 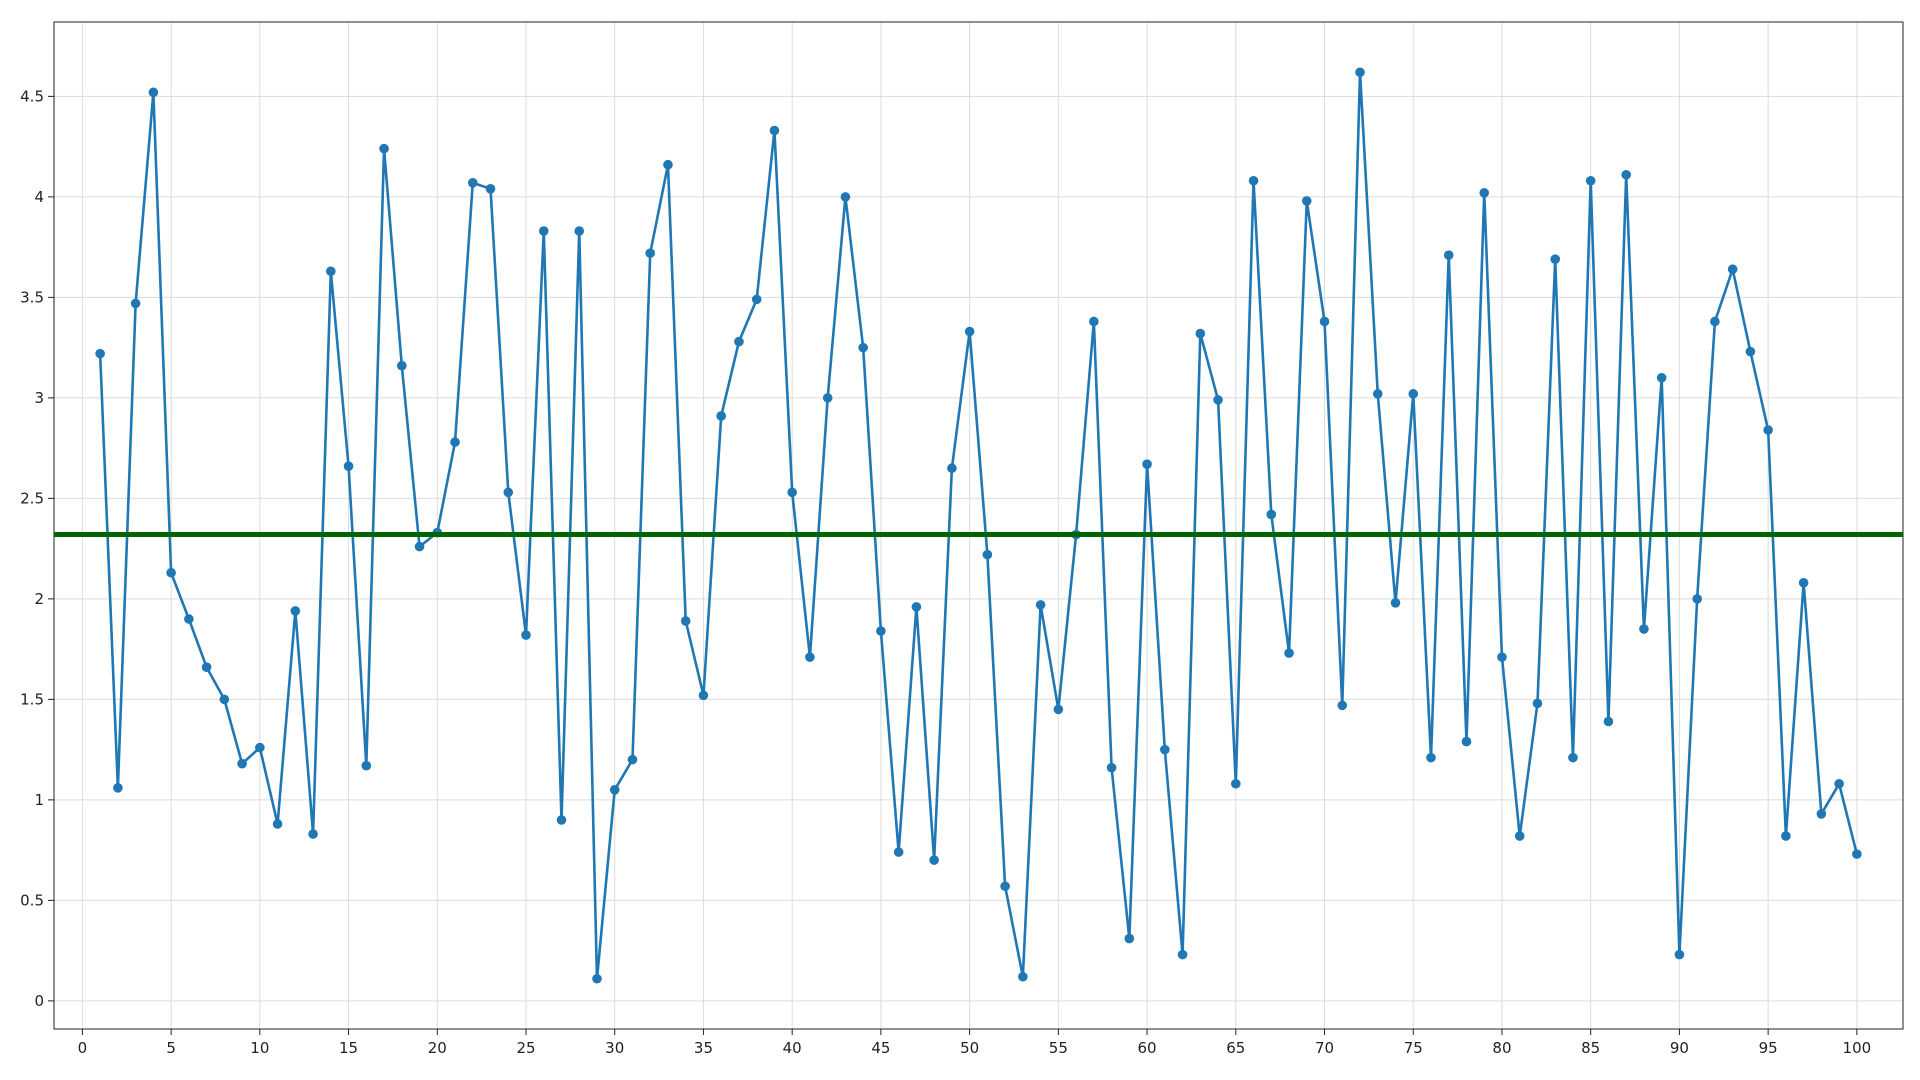 What do you see at coordinates (83, 1048) in the screenshot?
I see `x-tick-label: 0` at bounding box center [83, 1048].